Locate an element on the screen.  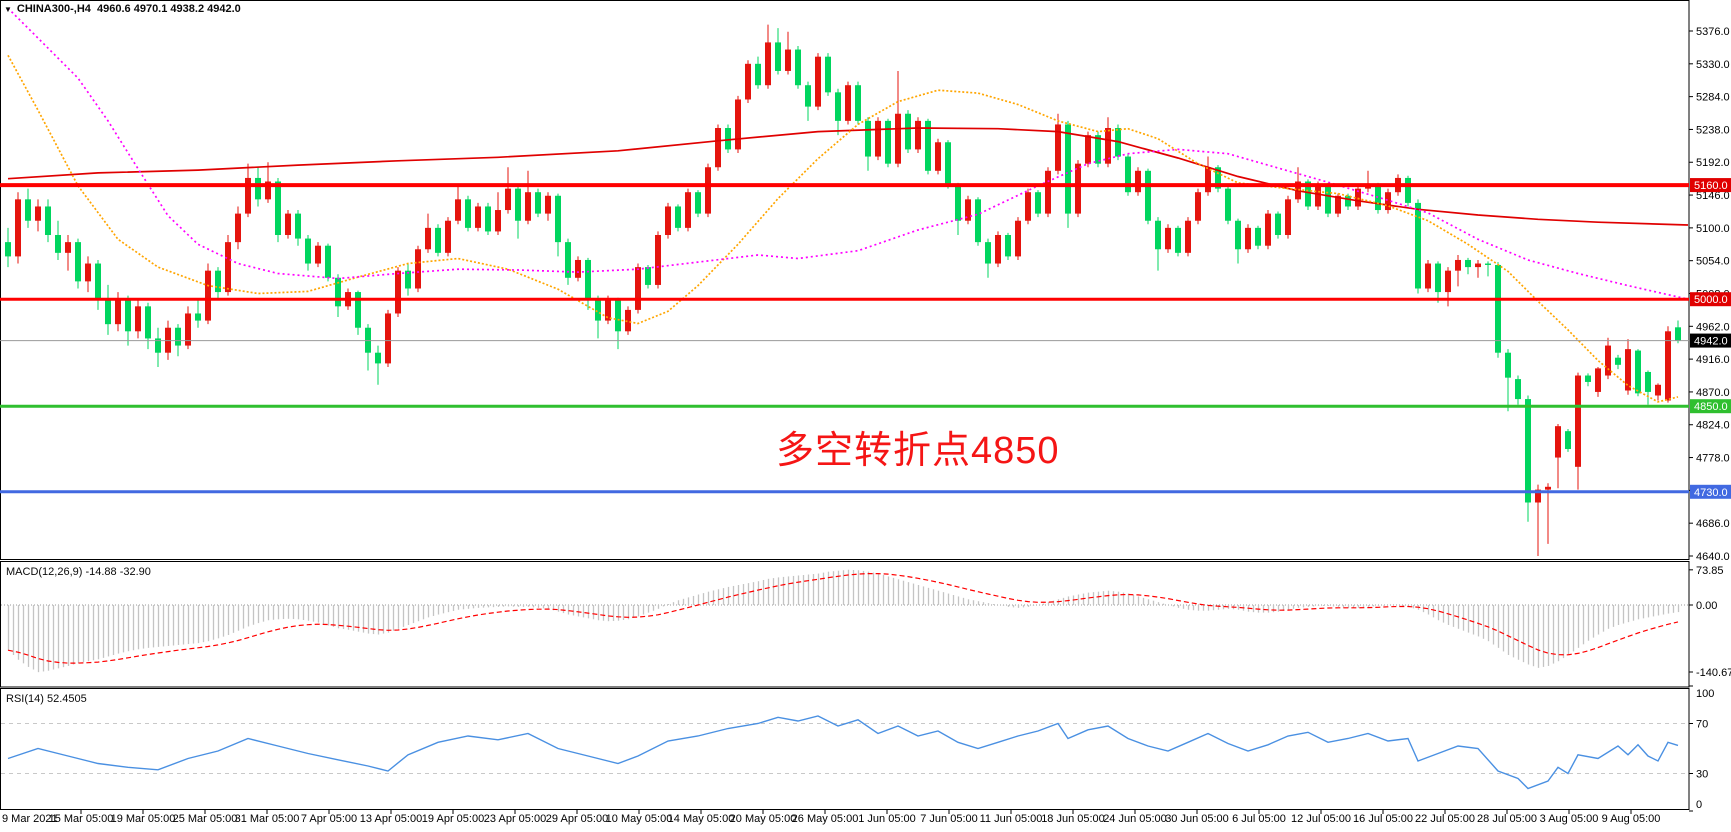
svg-text: 73.85 is located at coordinates (1710, 571).